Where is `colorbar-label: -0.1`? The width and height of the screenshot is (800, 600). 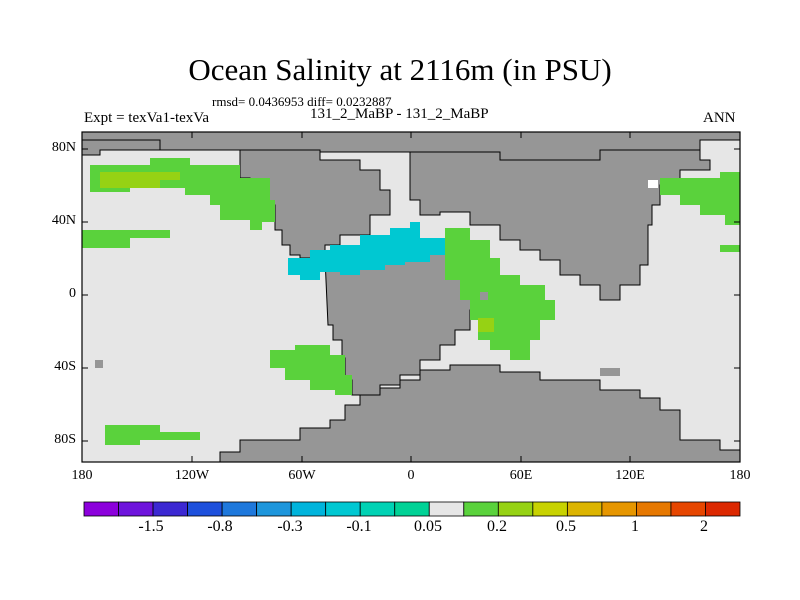
colorbar-label: -0.1 is located at coordinates (359, 526).